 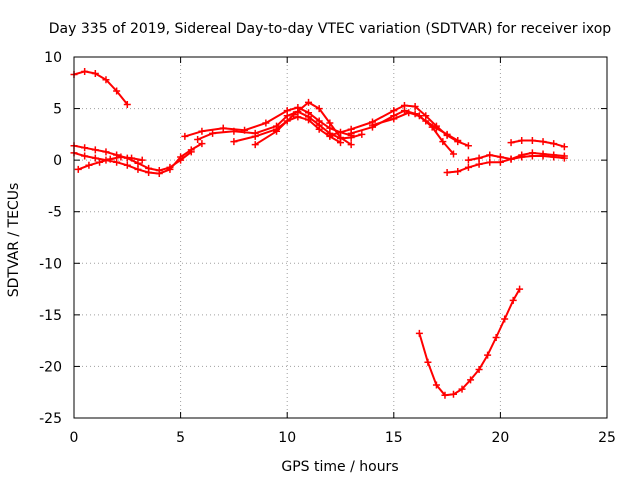 What do you see at coordinates (53, 58) in the screenshot?
I see `y-tick-label: 10` at bounding box center [53, 58].